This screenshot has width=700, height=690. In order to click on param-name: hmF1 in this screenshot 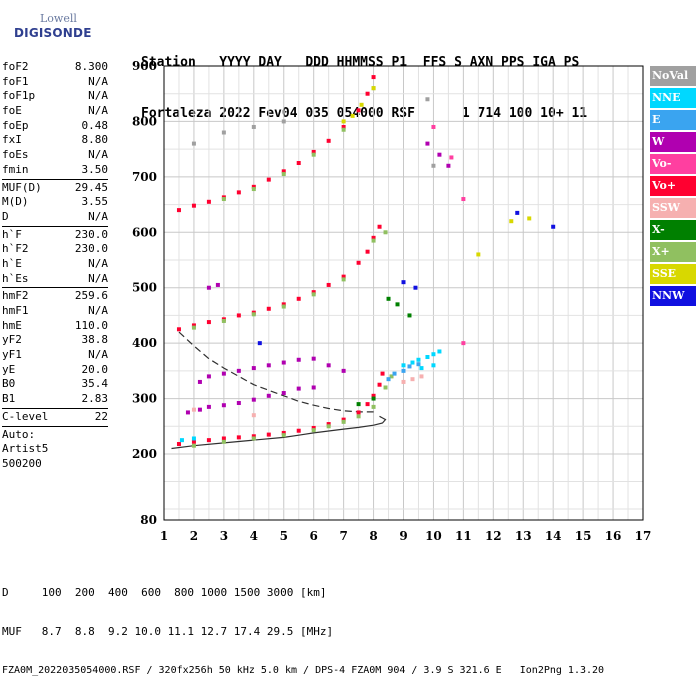, I will do `click(15, 310)`.